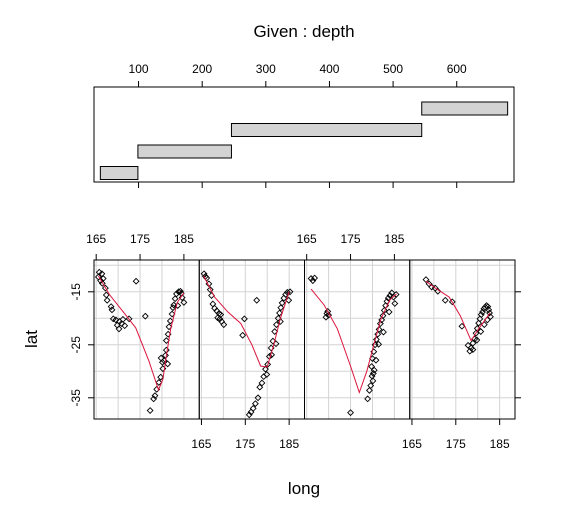 This screenshot has width=578, height=506. Describe the element at coordinates (139, 69) in the screenshot. I see `given-x-tick-label: 100` at that location.